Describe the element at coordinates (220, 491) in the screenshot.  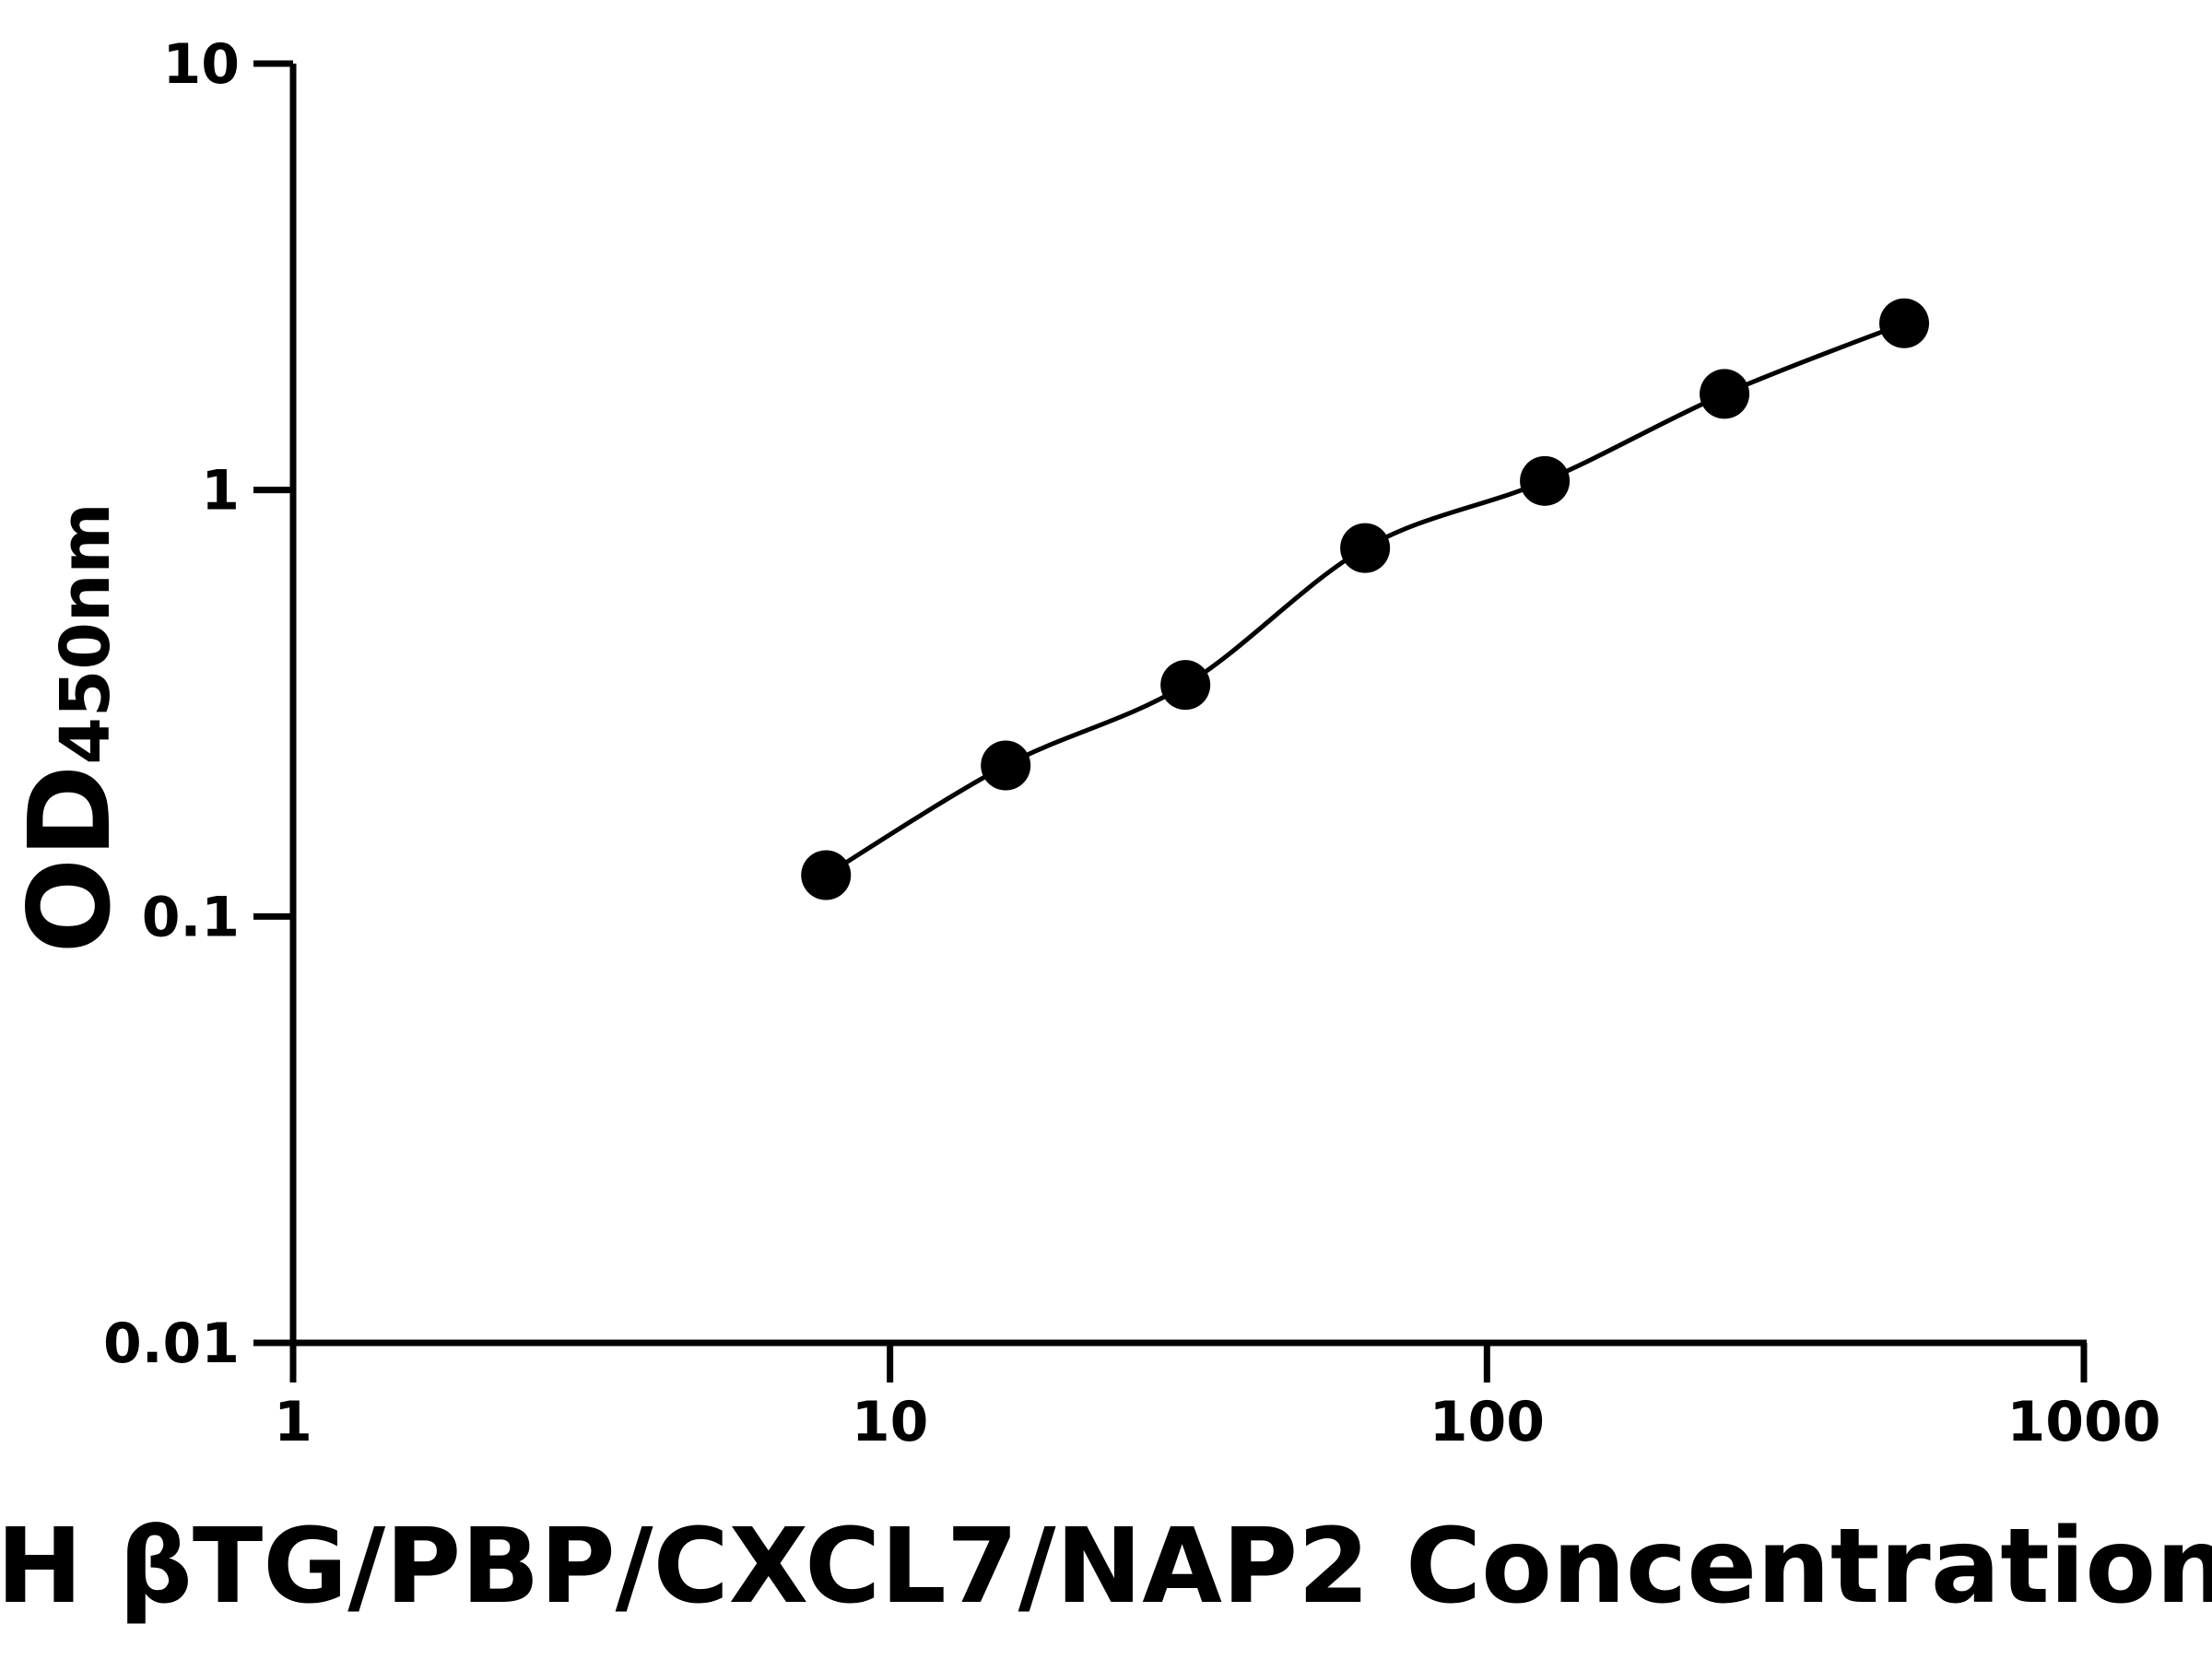
I see `y-tick-label: 1` at that location.